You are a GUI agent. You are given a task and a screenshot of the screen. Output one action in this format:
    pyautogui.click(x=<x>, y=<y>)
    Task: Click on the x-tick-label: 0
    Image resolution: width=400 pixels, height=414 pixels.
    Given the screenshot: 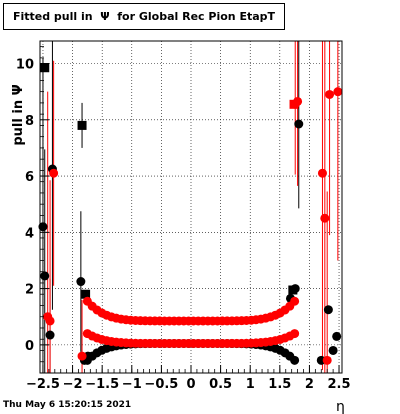 What is the action you would take?
    pyautogui.click(x=190, y=384)
    